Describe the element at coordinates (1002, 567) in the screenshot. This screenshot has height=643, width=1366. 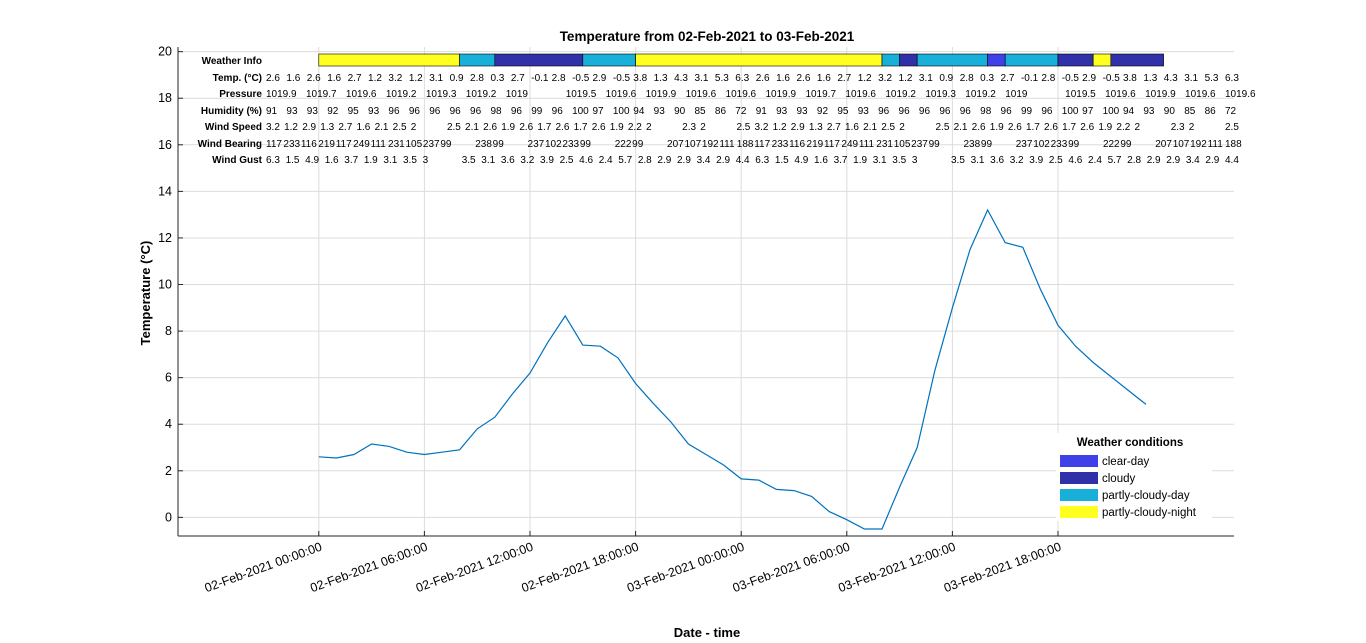
I see `x-tick-label: 03-Feb-2021 18:00:00` at that location.